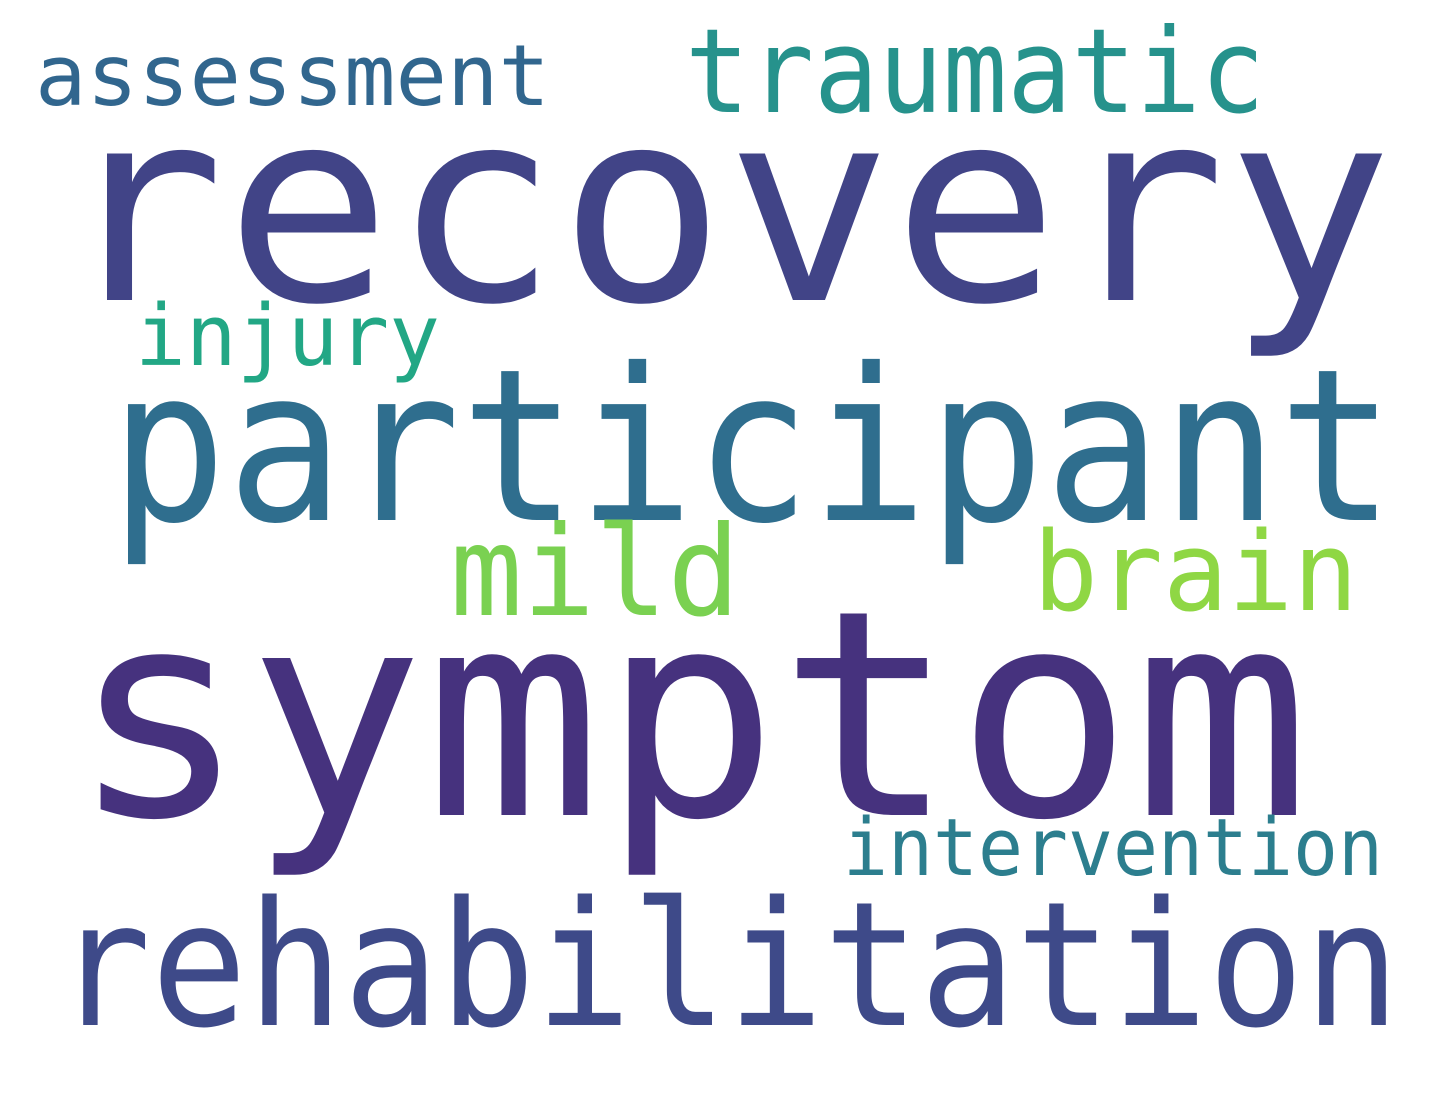 This screenshot has height=1106, width=1455. Describe the element at coordinates (287, 336) in the screenshot. I see `word-injury: injury` at that location.